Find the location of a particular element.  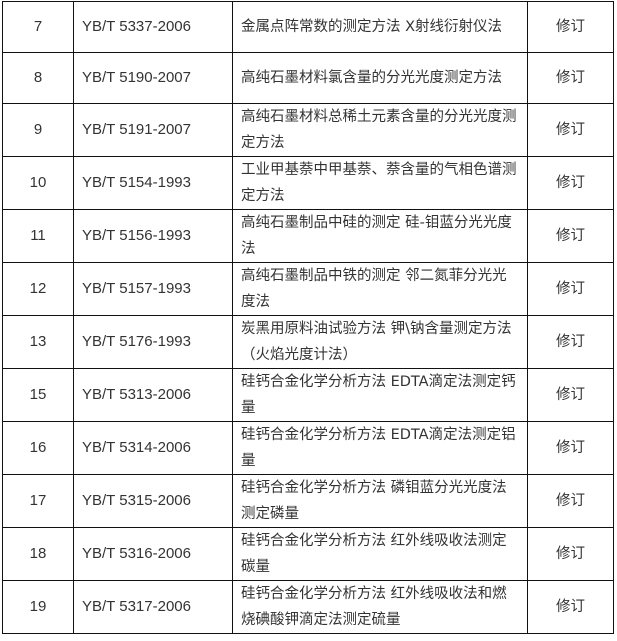

standard-code: YB/T 5190-2007 is located at coordinates (153, 78).